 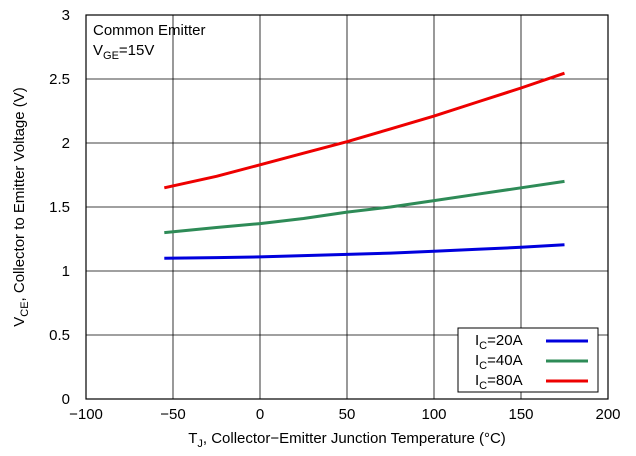 I want to click on x-tick-labels: −100 −50 0 50 100 150 200, so click(x=344, y=414).